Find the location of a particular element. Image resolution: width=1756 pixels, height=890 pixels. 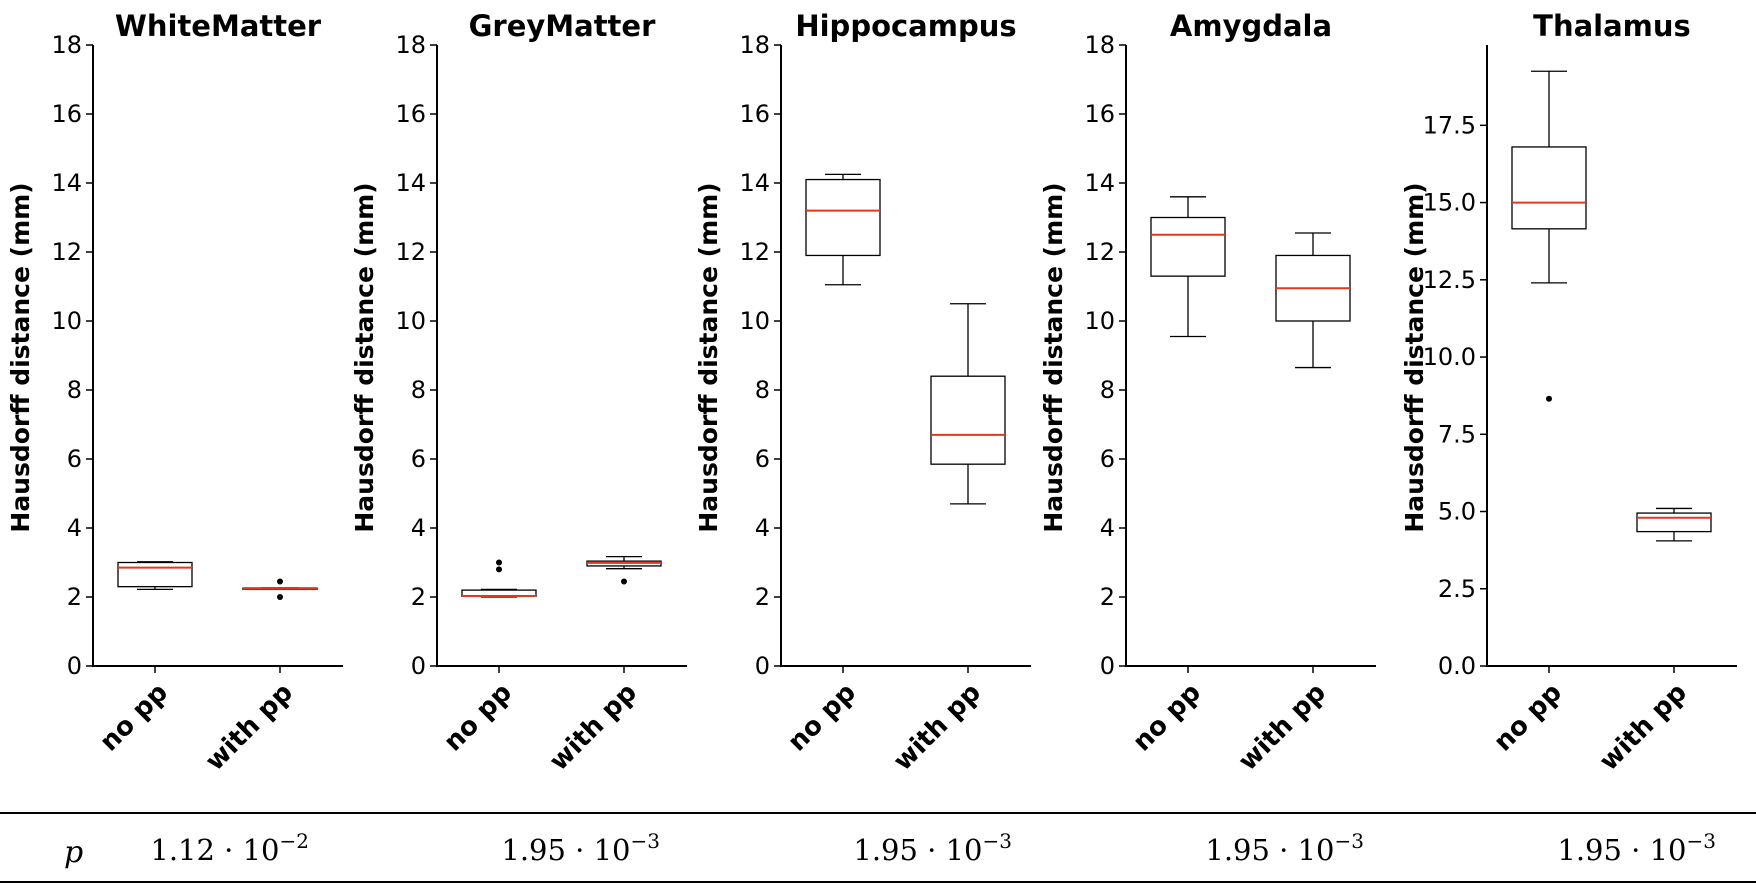

p-label: p is located at coordinates (73, 852).